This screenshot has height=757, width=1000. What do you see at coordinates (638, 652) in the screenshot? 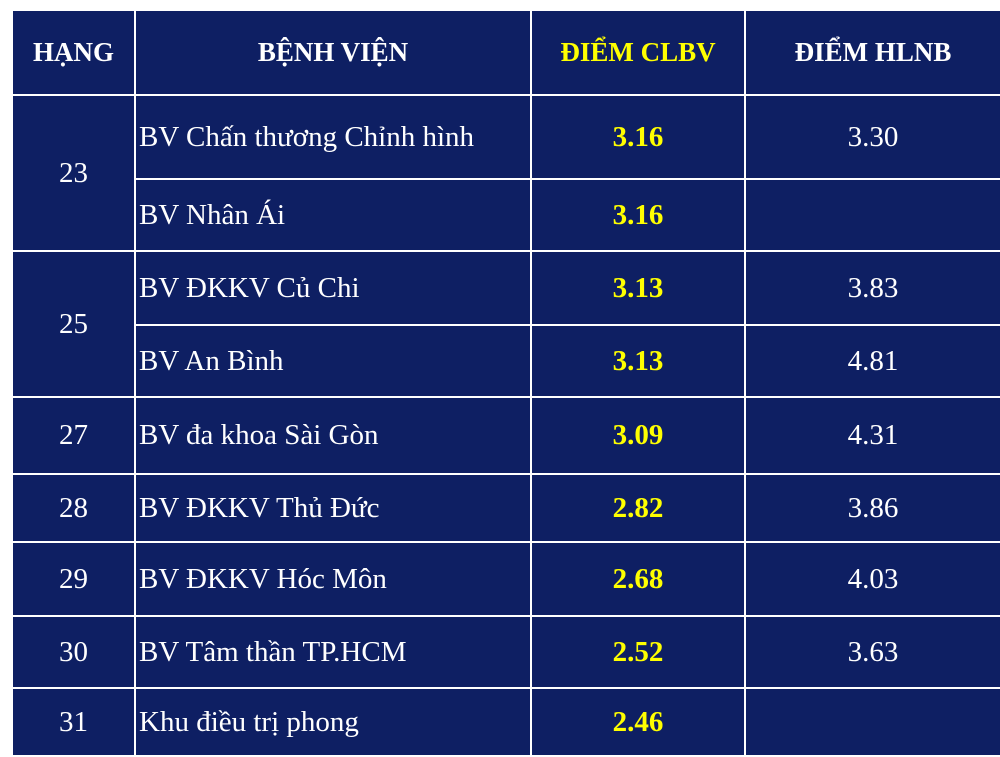
I see `clbv-score-cell: 2.52` at bounding box center [638, 652].